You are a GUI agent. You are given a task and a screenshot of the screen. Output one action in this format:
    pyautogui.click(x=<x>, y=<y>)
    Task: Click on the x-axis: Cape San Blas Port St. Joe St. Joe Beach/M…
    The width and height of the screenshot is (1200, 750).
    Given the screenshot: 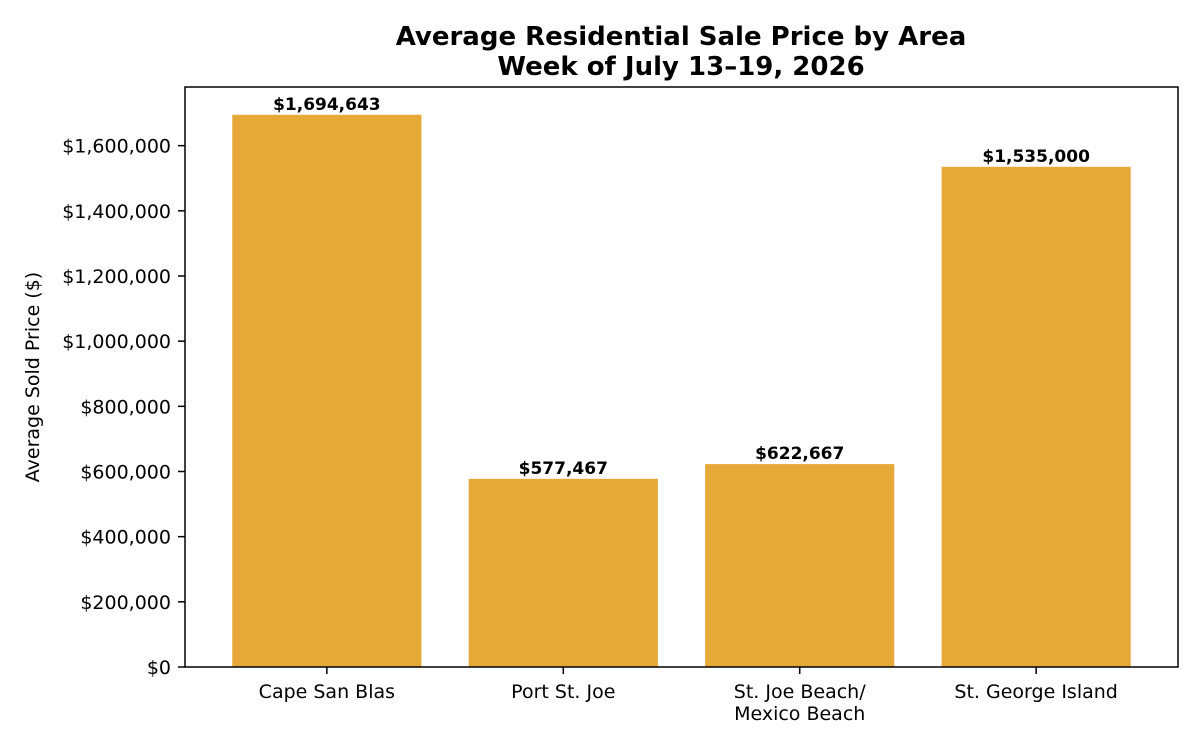 What is the action you would take?
    pyautogui.click(x=688, y=696)
    